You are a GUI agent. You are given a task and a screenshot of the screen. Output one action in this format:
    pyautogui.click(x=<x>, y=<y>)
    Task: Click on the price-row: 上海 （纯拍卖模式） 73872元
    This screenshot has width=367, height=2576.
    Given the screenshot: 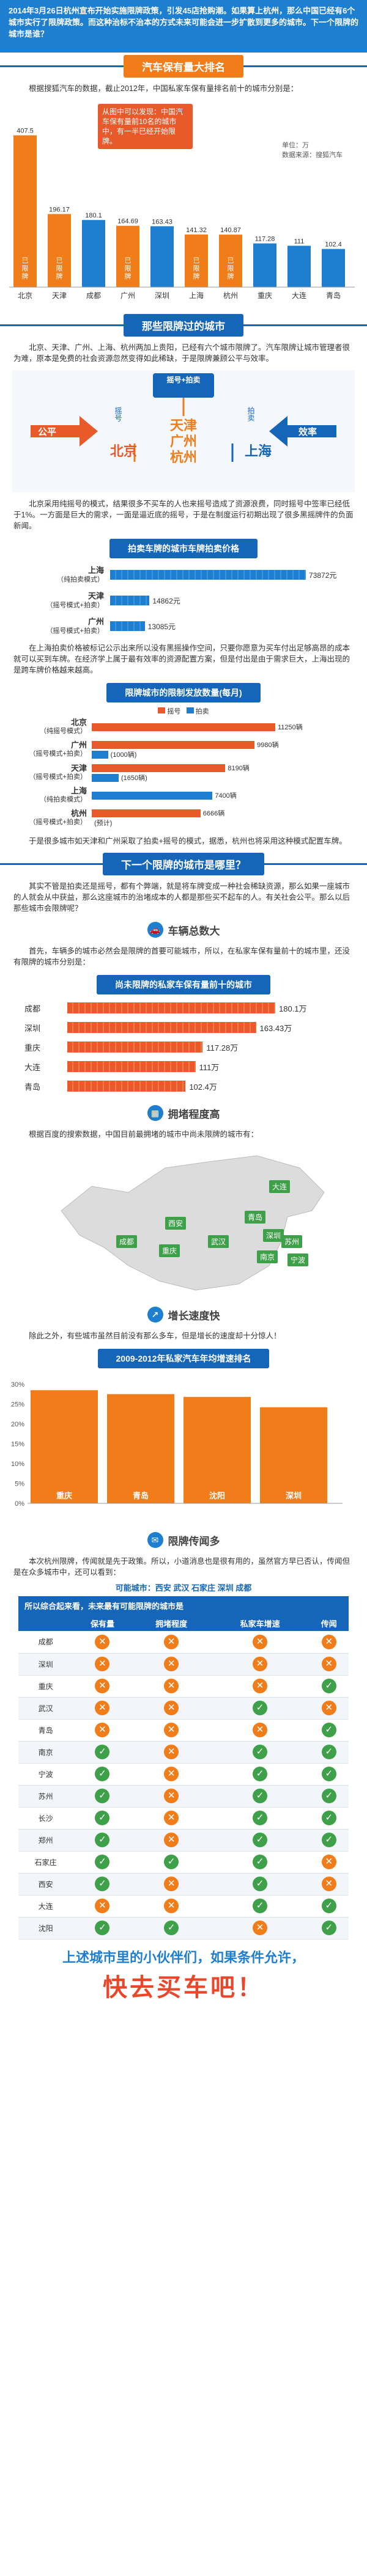 What is the action you would take?
    pyautogui.click(x=183, y=575)
    